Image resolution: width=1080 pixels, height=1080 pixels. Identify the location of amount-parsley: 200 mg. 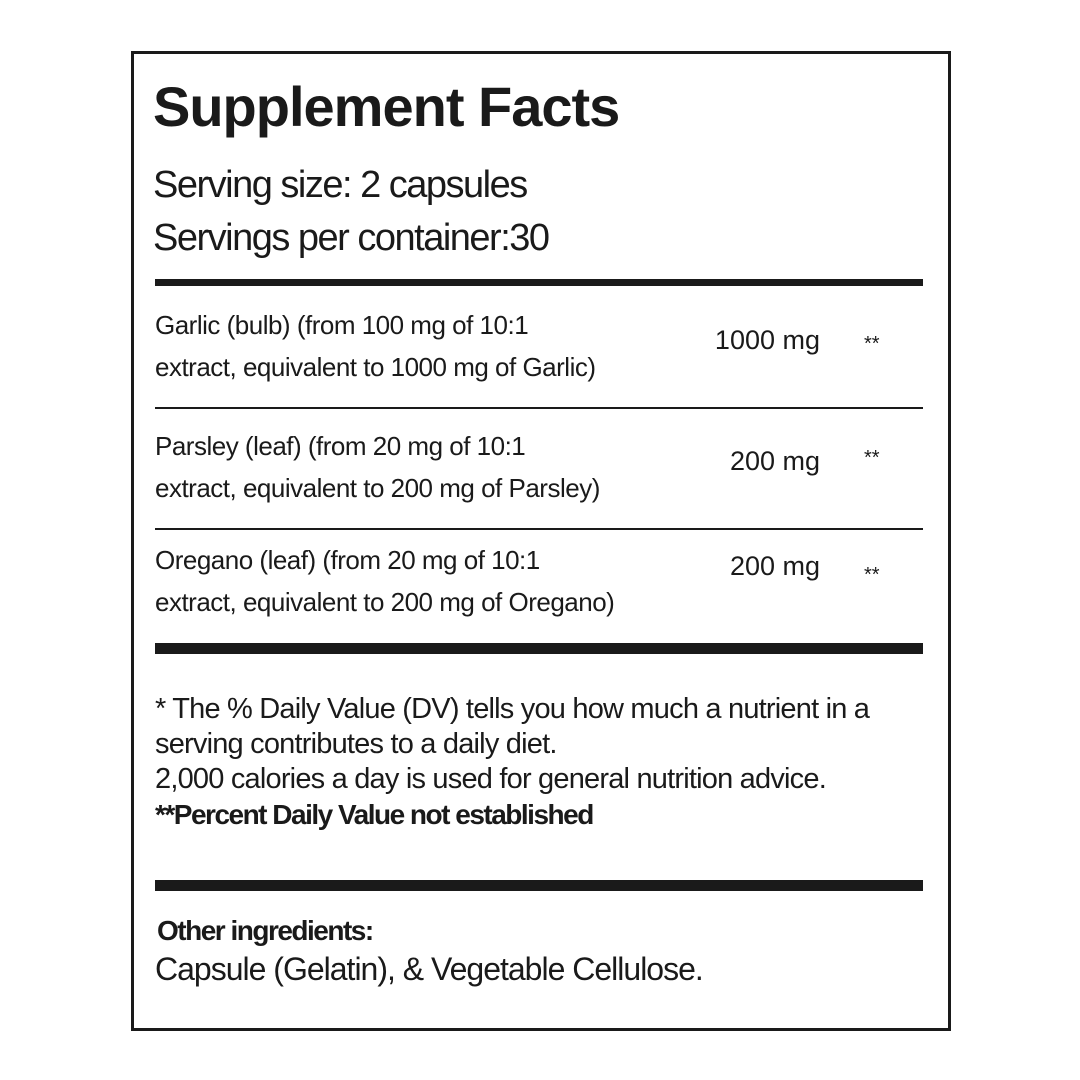
(774, 461).